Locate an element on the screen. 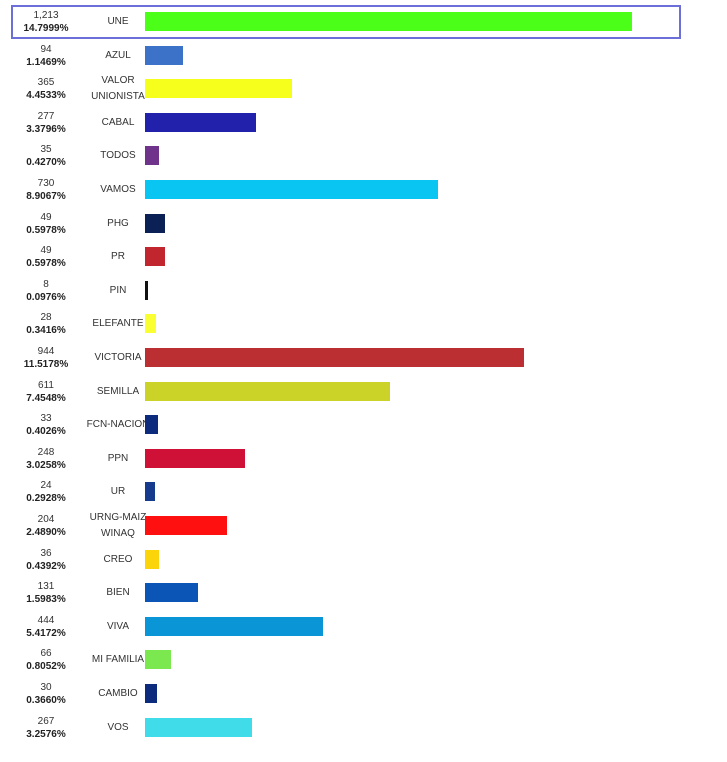  party-label: URNG-MAIZ WINAQ is located at coordinates (118, 525).